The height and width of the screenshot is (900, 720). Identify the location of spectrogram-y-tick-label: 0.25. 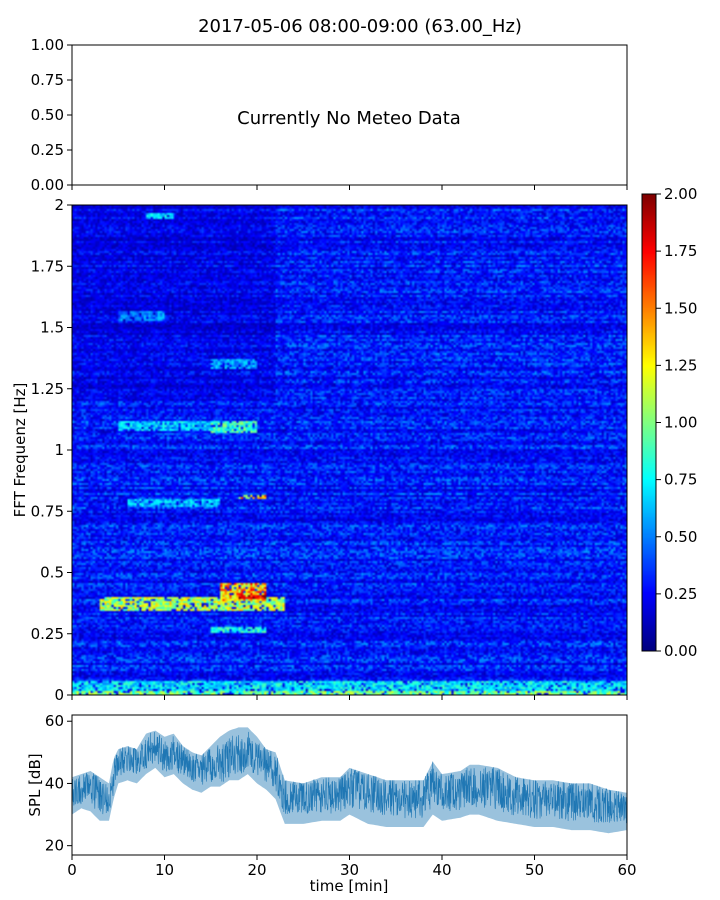
(47, 634).